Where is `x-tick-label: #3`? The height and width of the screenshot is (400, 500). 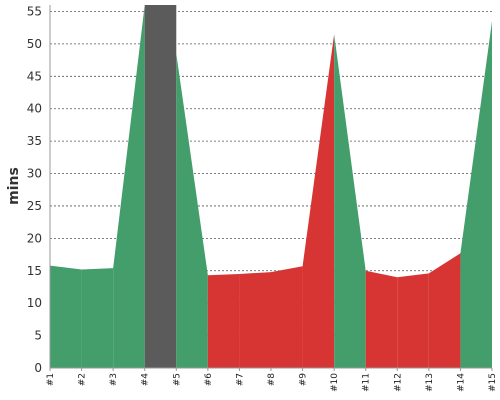
x-tick-label: #3 is located at coordinates (114, 379).